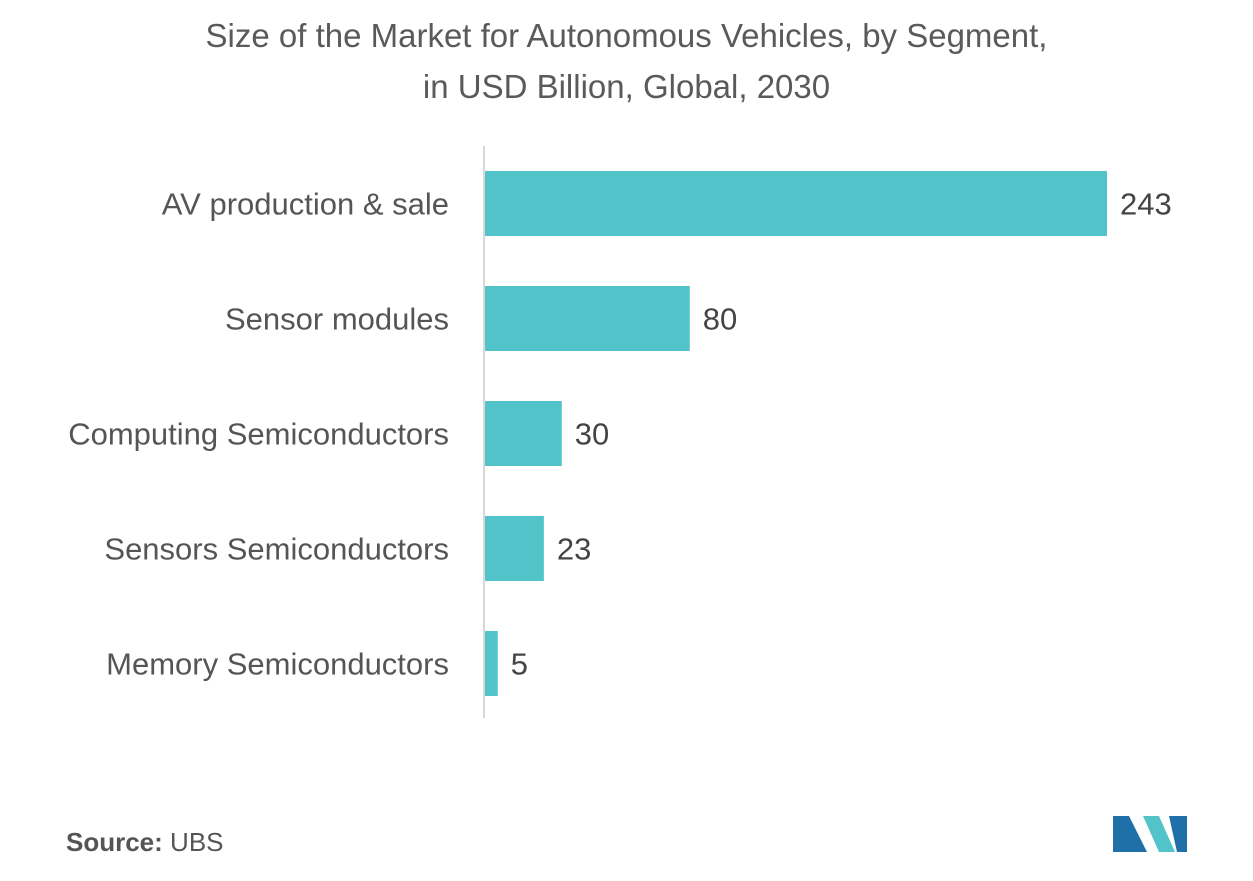  Describe the element at coordinates (337, 319) in the screenshot. I see `category-label-1: Sensor modules` at that location.